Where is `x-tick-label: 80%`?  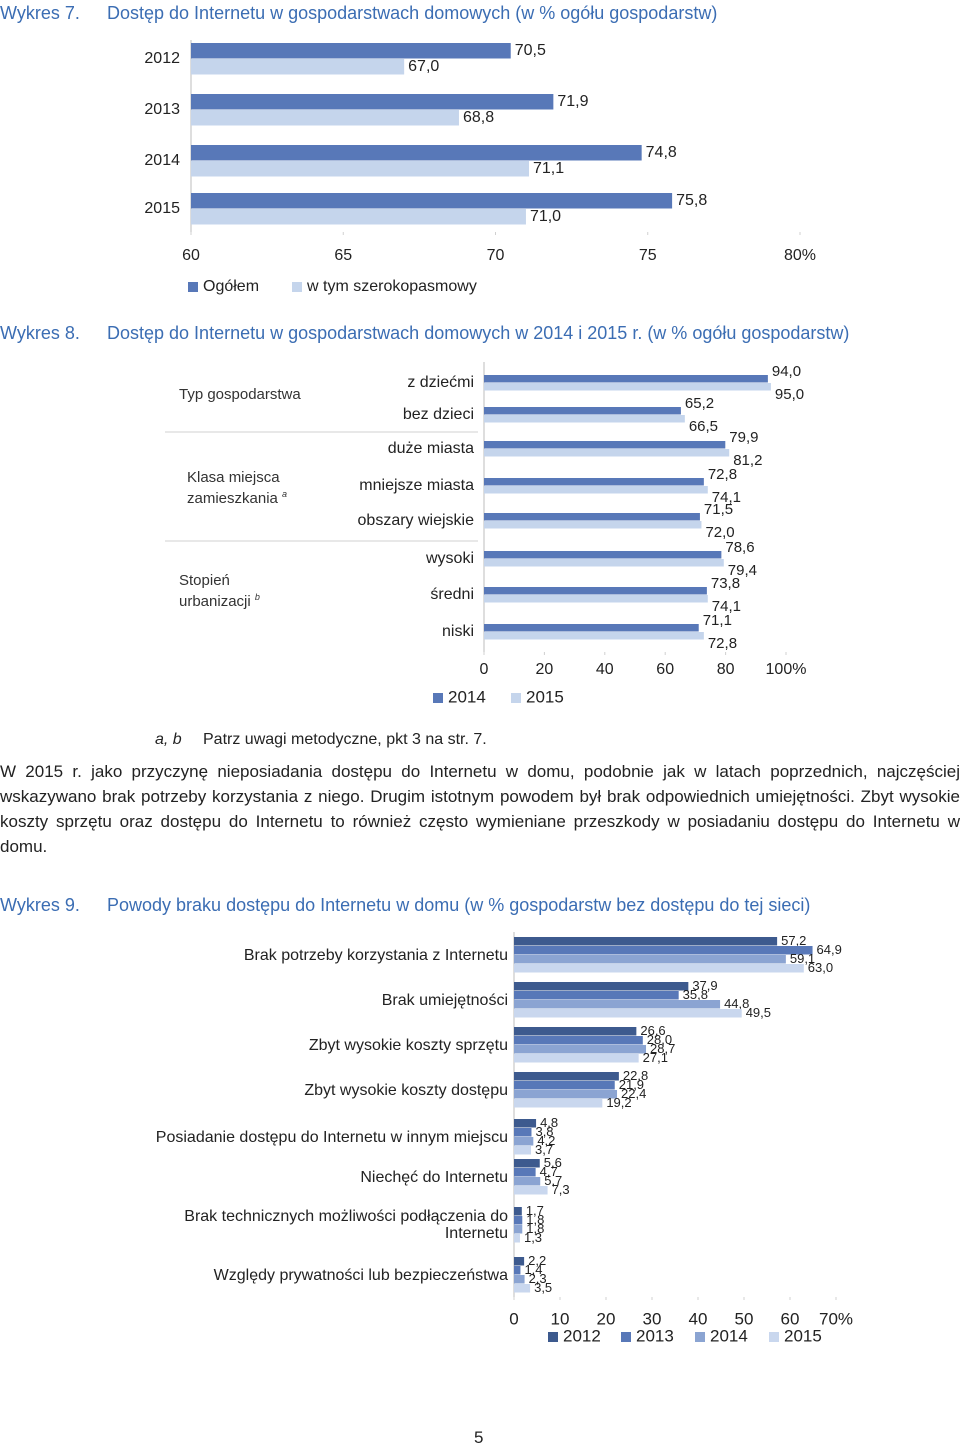 x-tick-label: 80% is located at coordinates (800, 255).